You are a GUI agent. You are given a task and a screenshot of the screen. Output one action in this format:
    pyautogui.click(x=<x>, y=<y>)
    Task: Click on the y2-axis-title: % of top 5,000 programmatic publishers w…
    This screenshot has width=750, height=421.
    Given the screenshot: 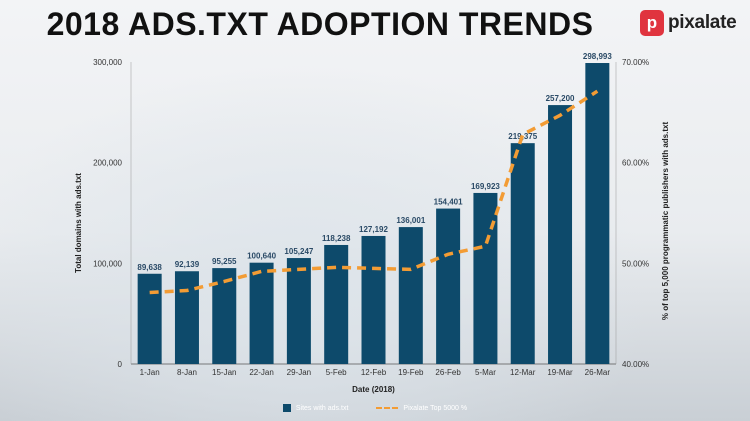 What is the action you would take?
    pyautogui.click(x=665, y=221)
    